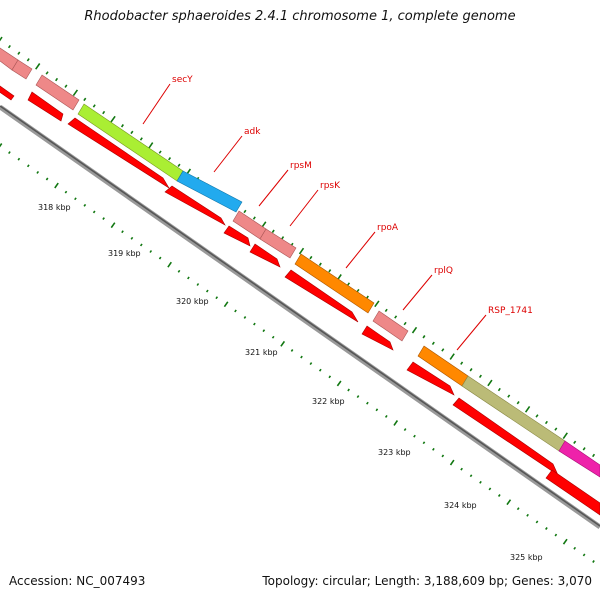 This screenshot has width=600, height=600. I want to click on leader-rpoA, so click(360, 250).